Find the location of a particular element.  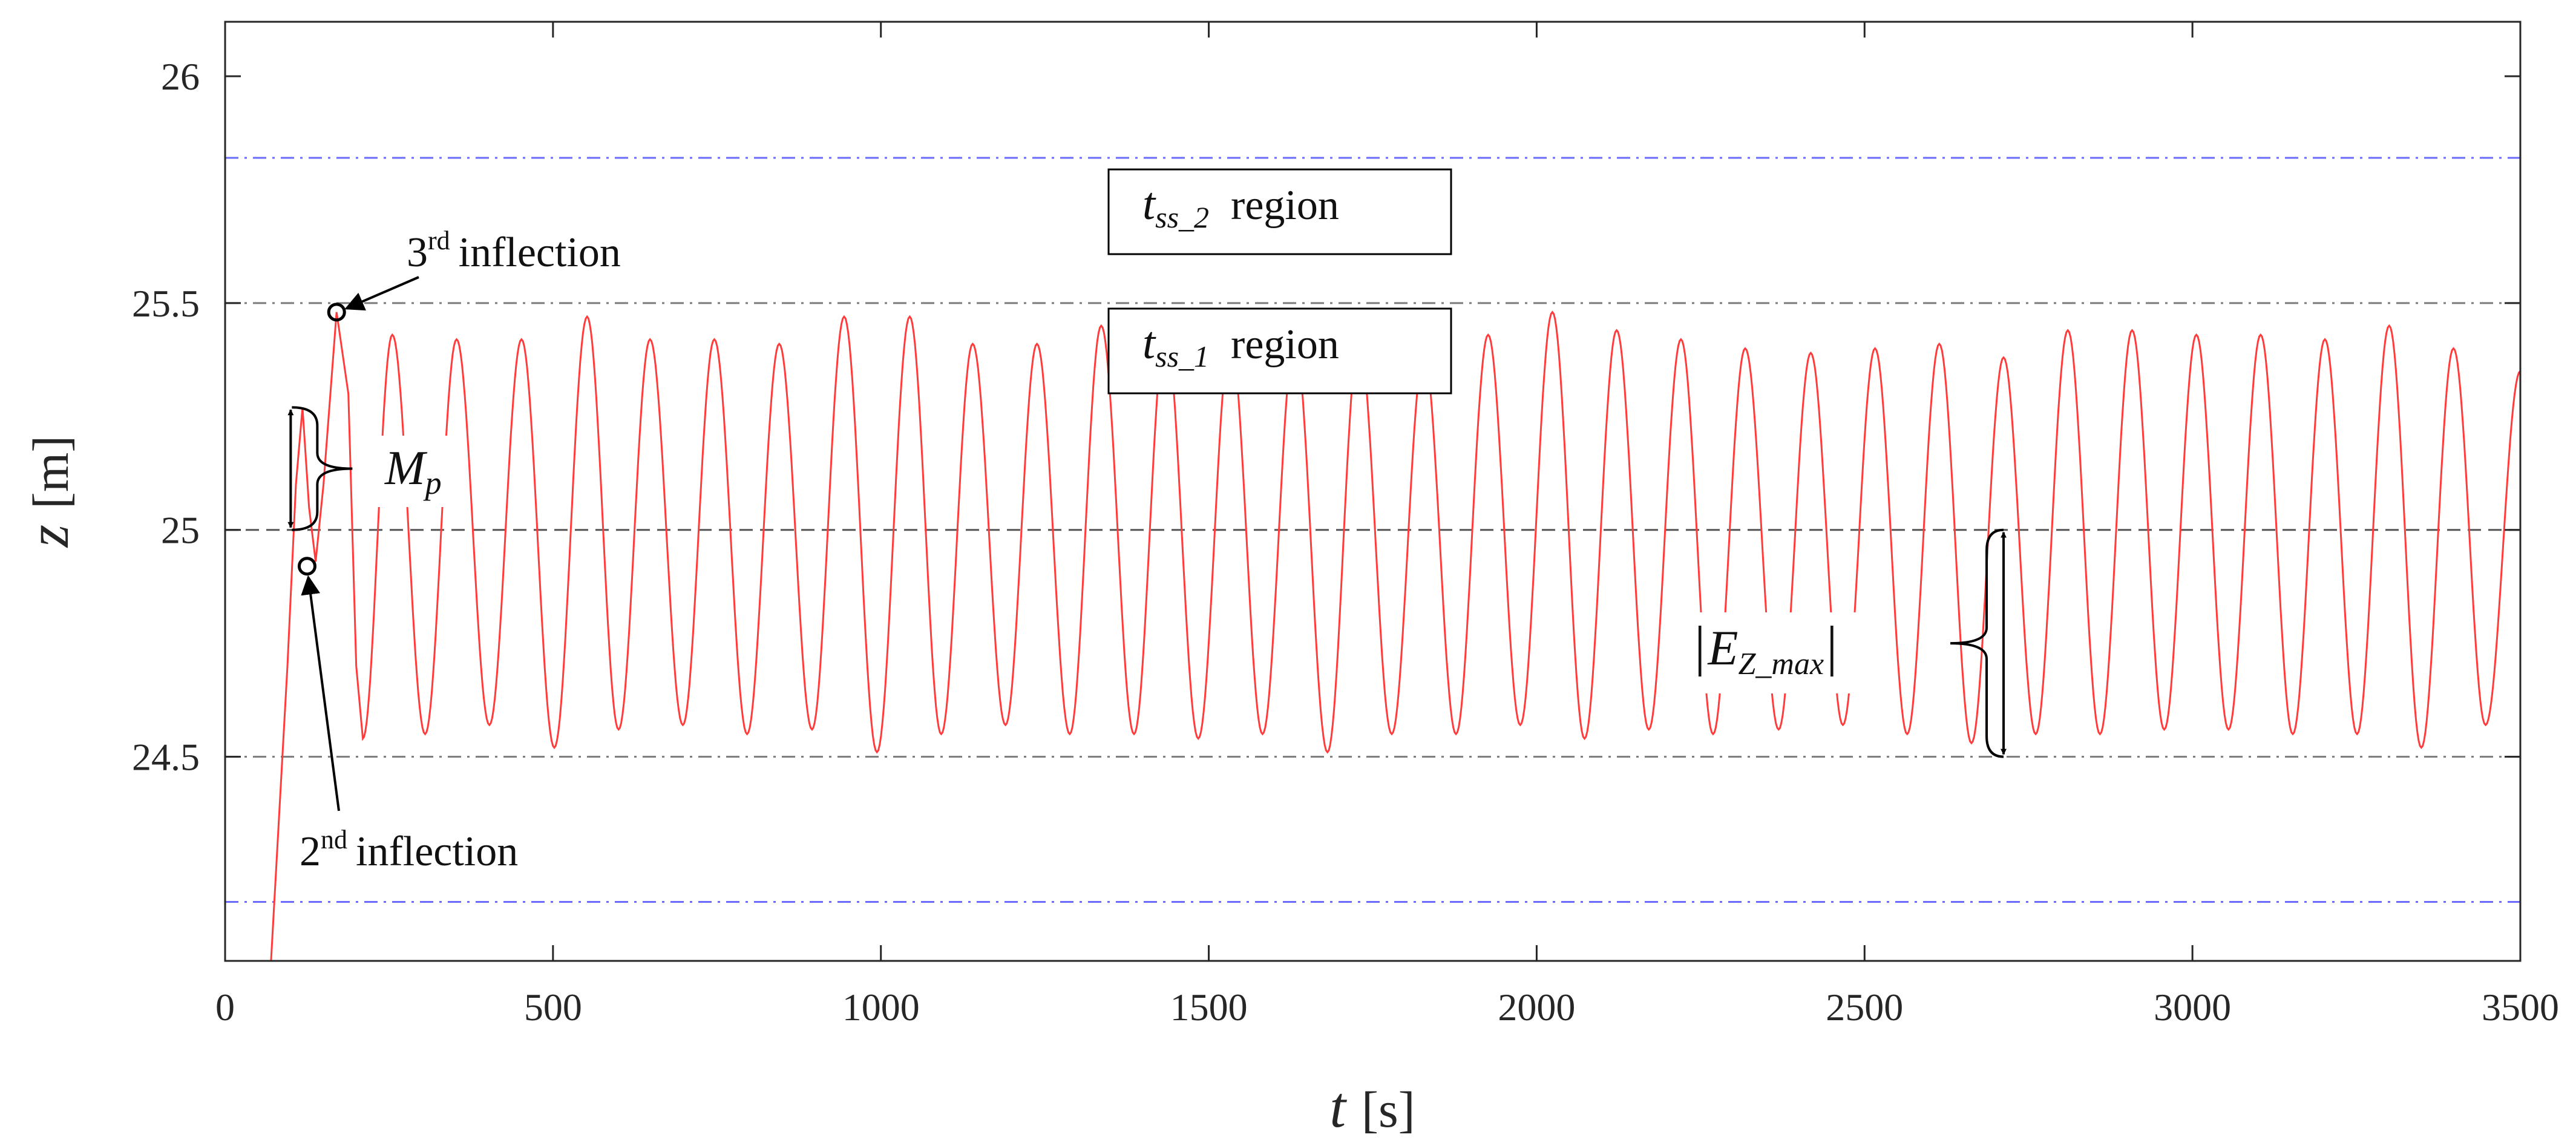

overshoot-annotation: Mp is located at coordinates (370, 468).